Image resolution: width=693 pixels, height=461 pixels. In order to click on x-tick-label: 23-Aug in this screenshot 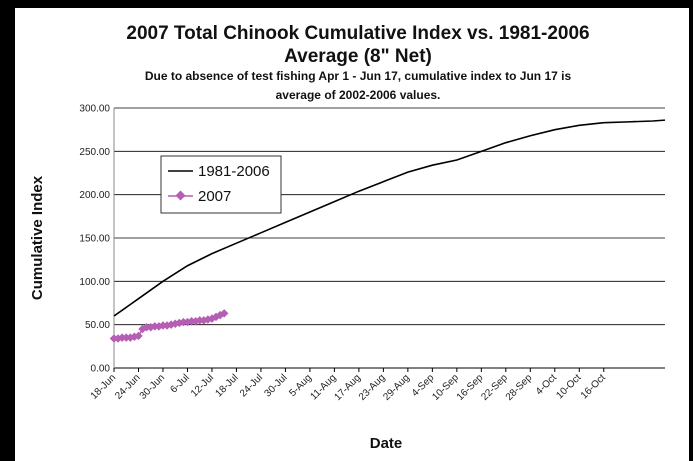, I will do `click(372, 387)`.